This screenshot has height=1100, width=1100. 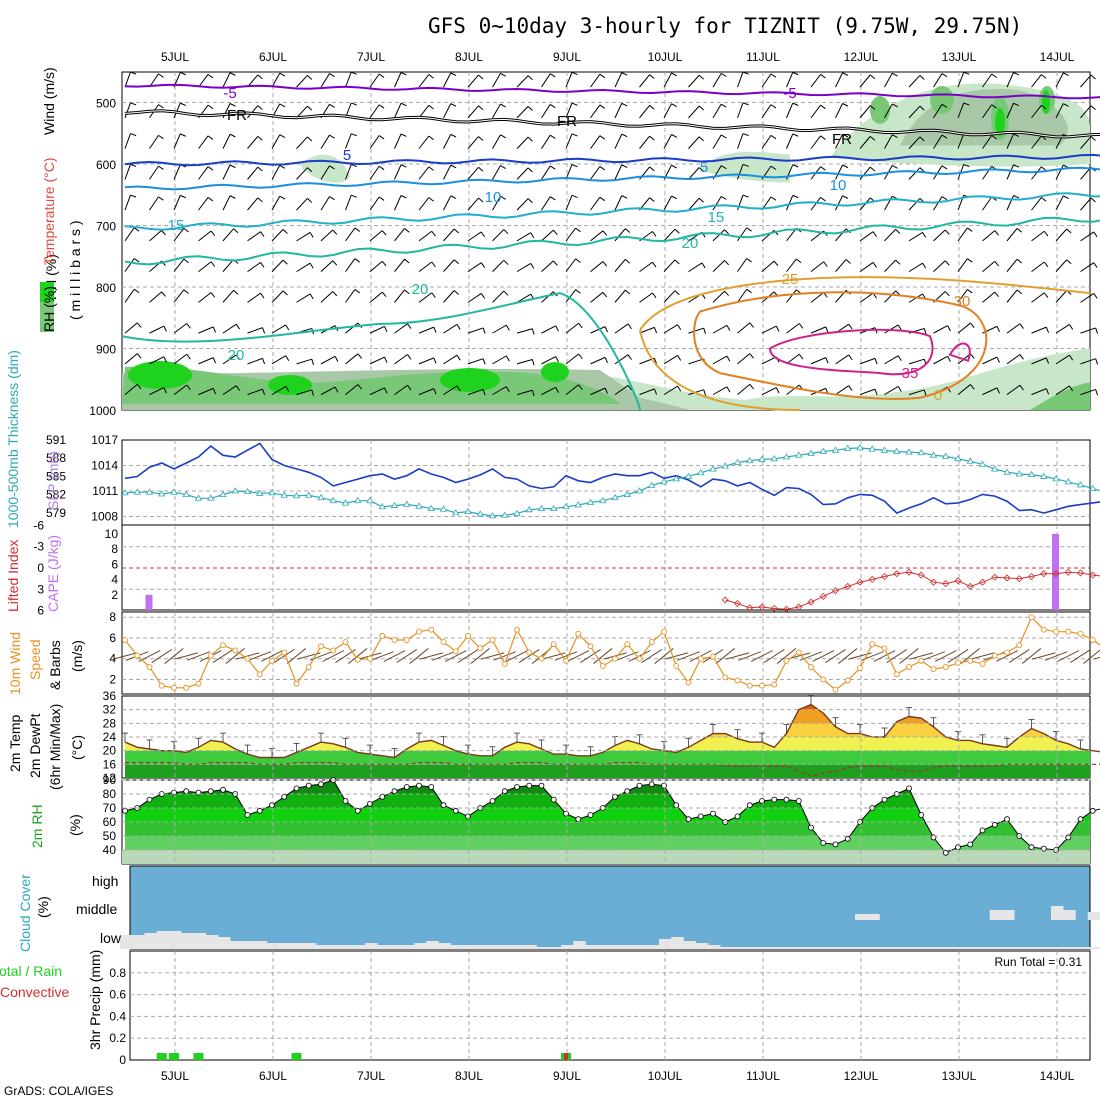 What do you see at coordinates (13, 439) in the screenshot?
I see `thickness-label: 1000-500mb Thickness (dm)` at bounding box center [13, 439].